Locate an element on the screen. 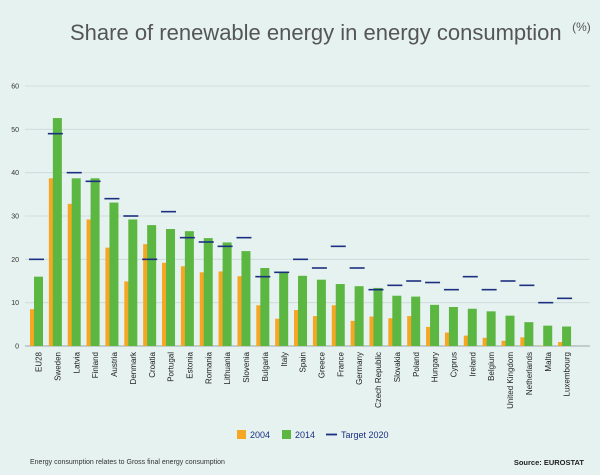  category-label: France is located at coordinates (340, 363).